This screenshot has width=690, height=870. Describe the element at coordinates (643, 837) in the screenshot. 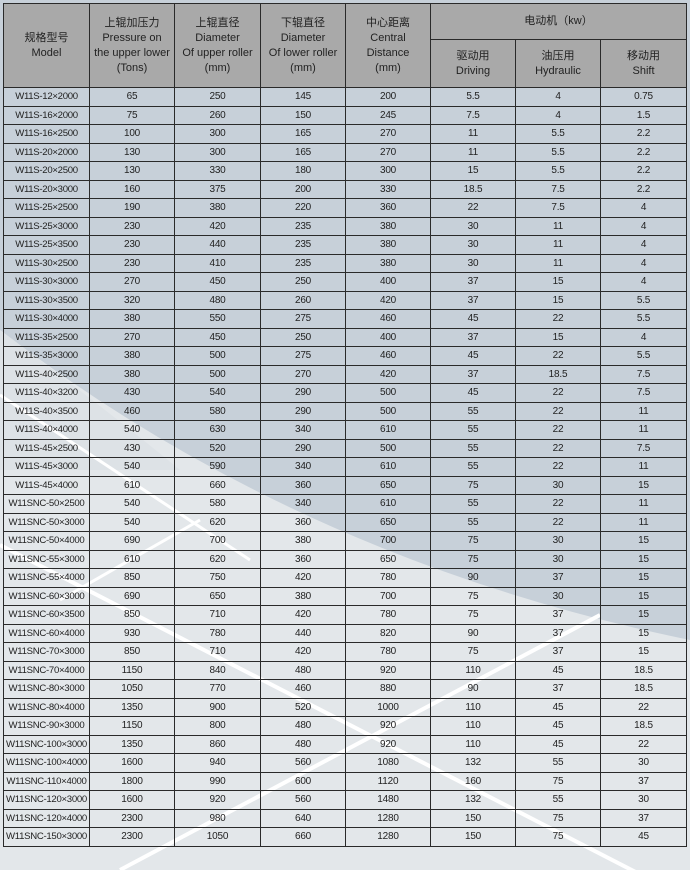

I see `cell-shift-kw: 45` at that location.